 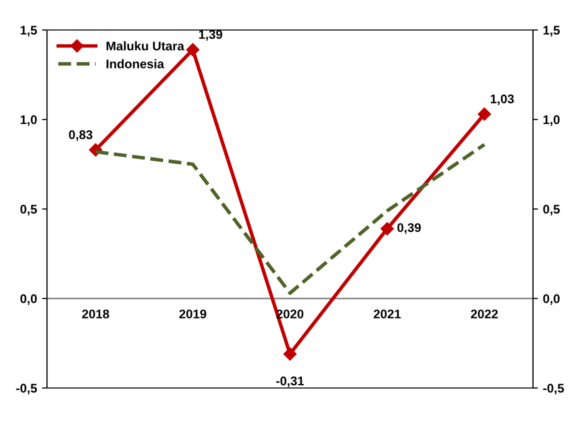 What do you see at coordinates (28, 120) in the screenshot?
I see `y-tick-label: 1,0` at bounding box center [28, 120].